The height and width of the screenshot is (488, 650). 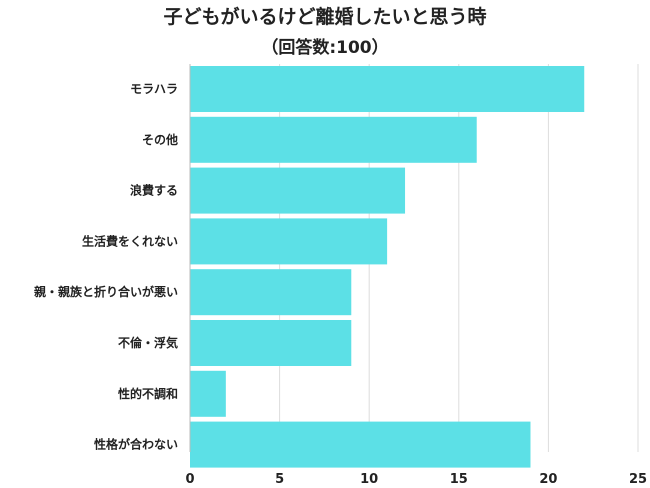 What do you see at coordinates (160, 139) in the screenshot?
I see `category-label: その他` at bounding box center [160, 139].